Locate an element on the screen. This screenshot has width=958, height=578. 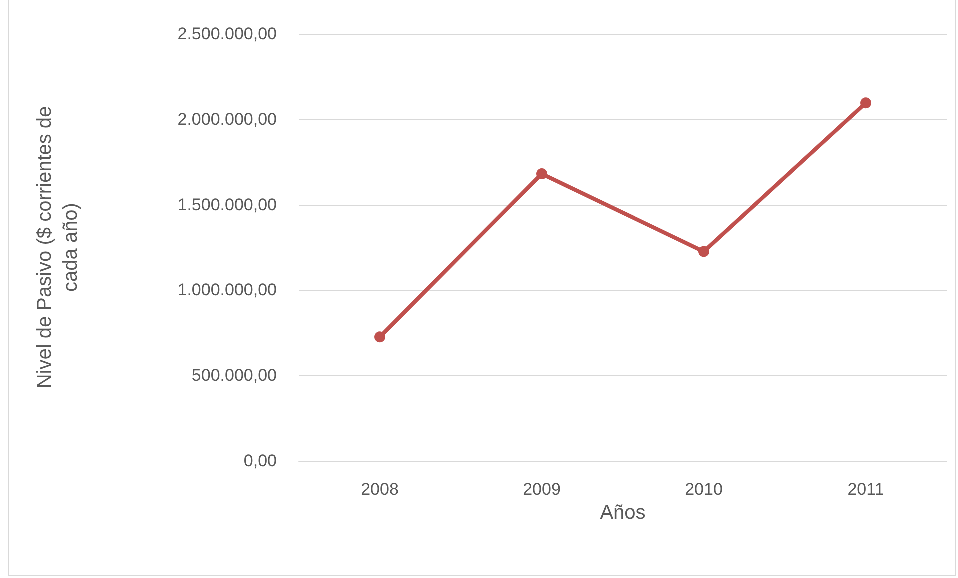
x-tick-label: 2008 is located at coordinates (380, 489).